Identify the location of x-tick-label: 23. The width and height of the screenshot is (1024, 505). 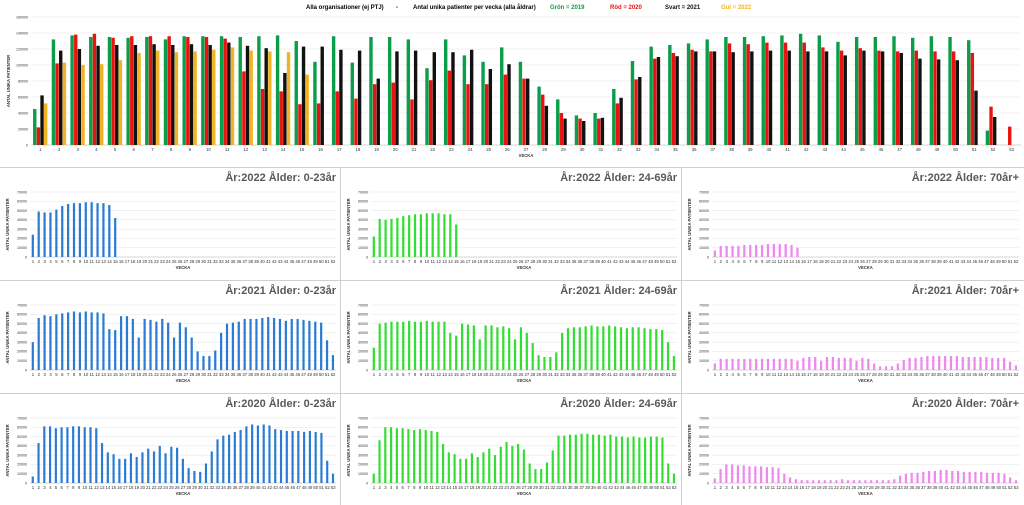
(844, 374).